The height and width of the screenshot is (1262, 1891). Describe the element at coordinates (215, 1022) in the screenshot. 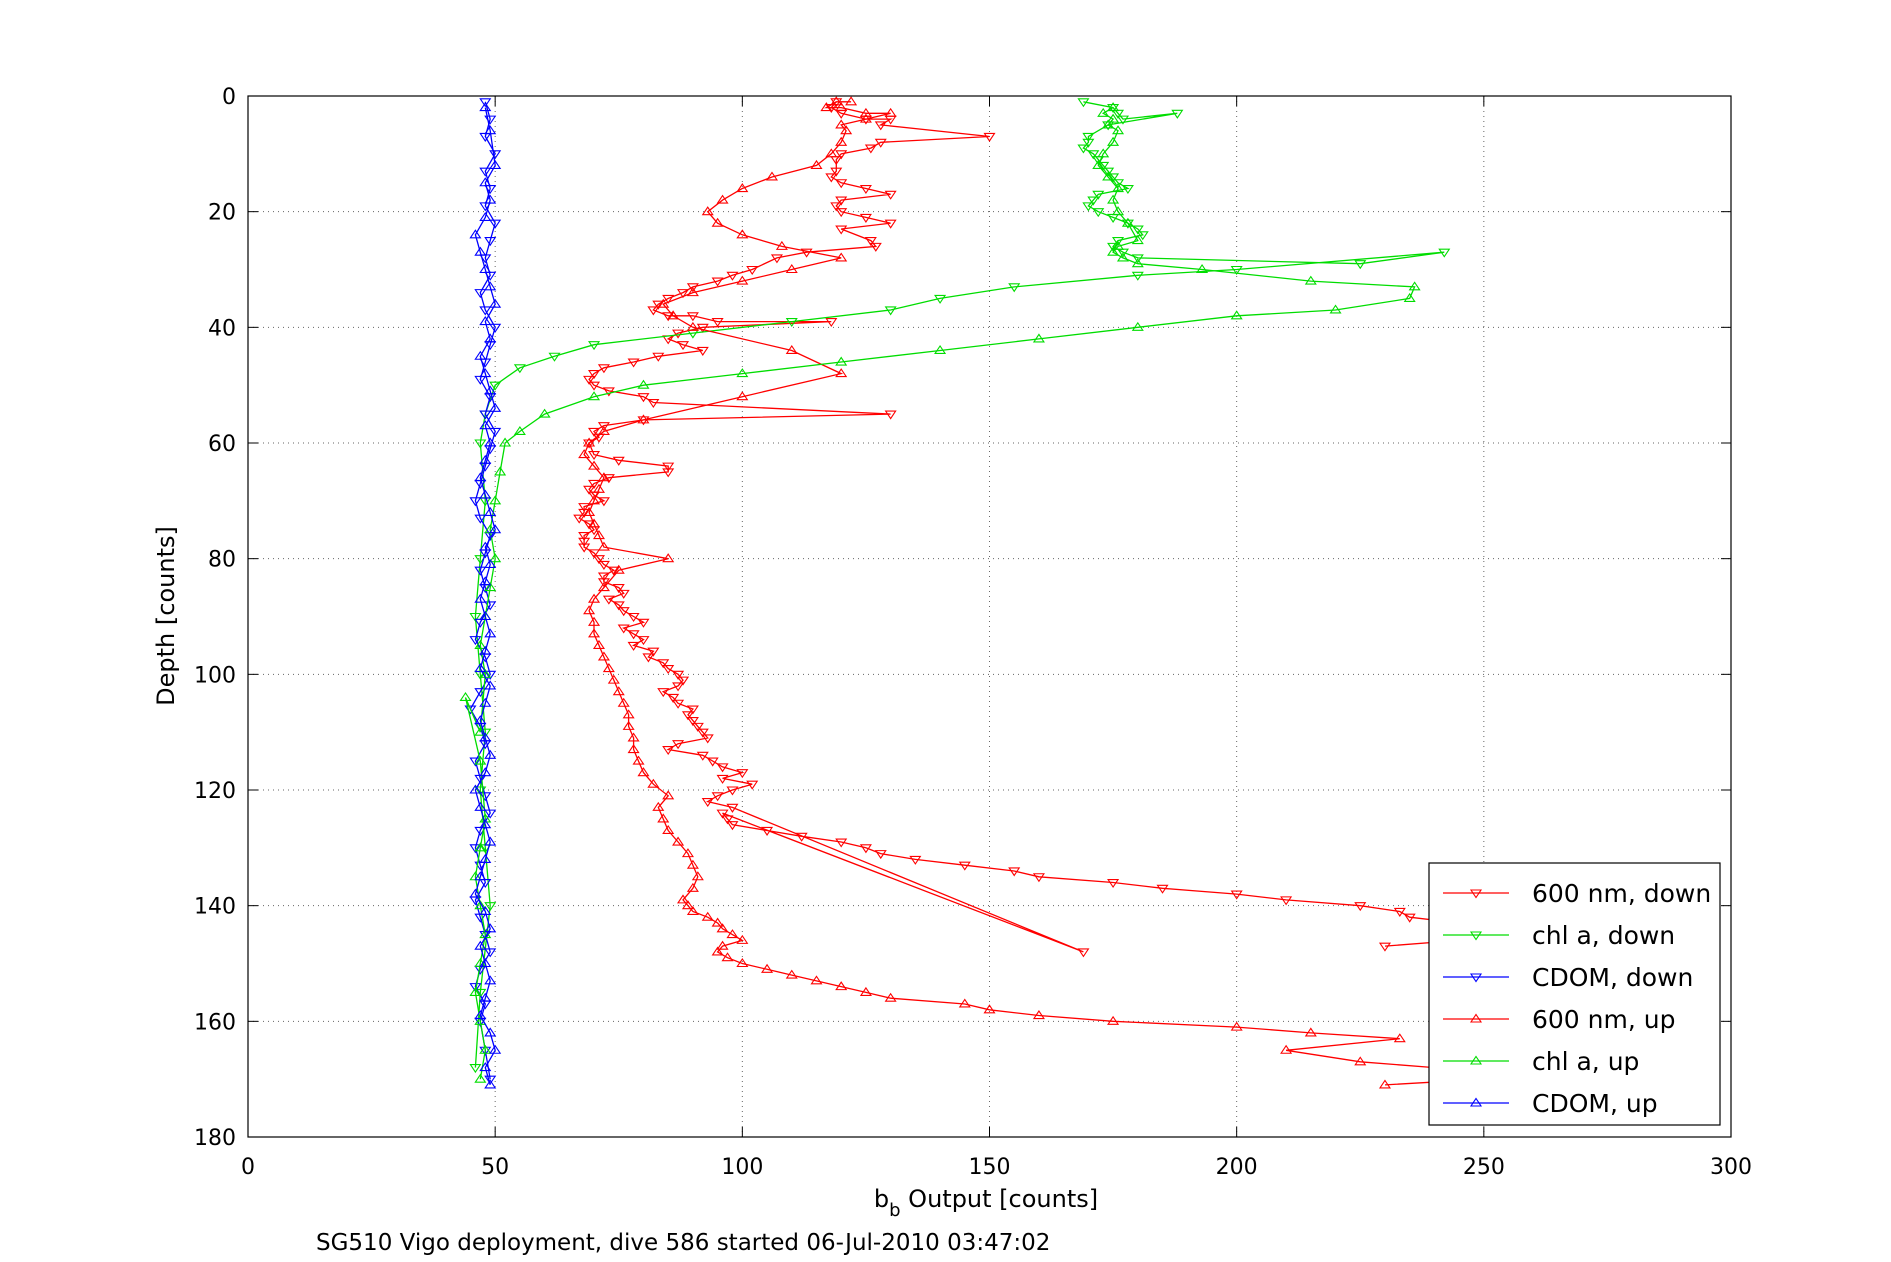

I see `y-tick-label: 160` at that location.